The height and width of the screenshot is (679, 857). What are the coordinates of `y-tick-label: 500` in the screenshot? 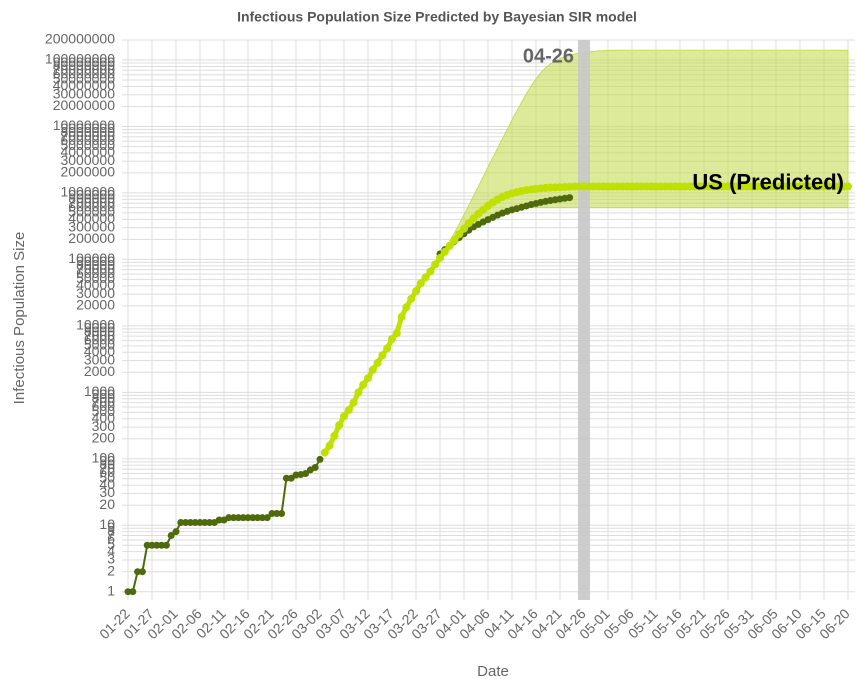 It's located at (104, 411).